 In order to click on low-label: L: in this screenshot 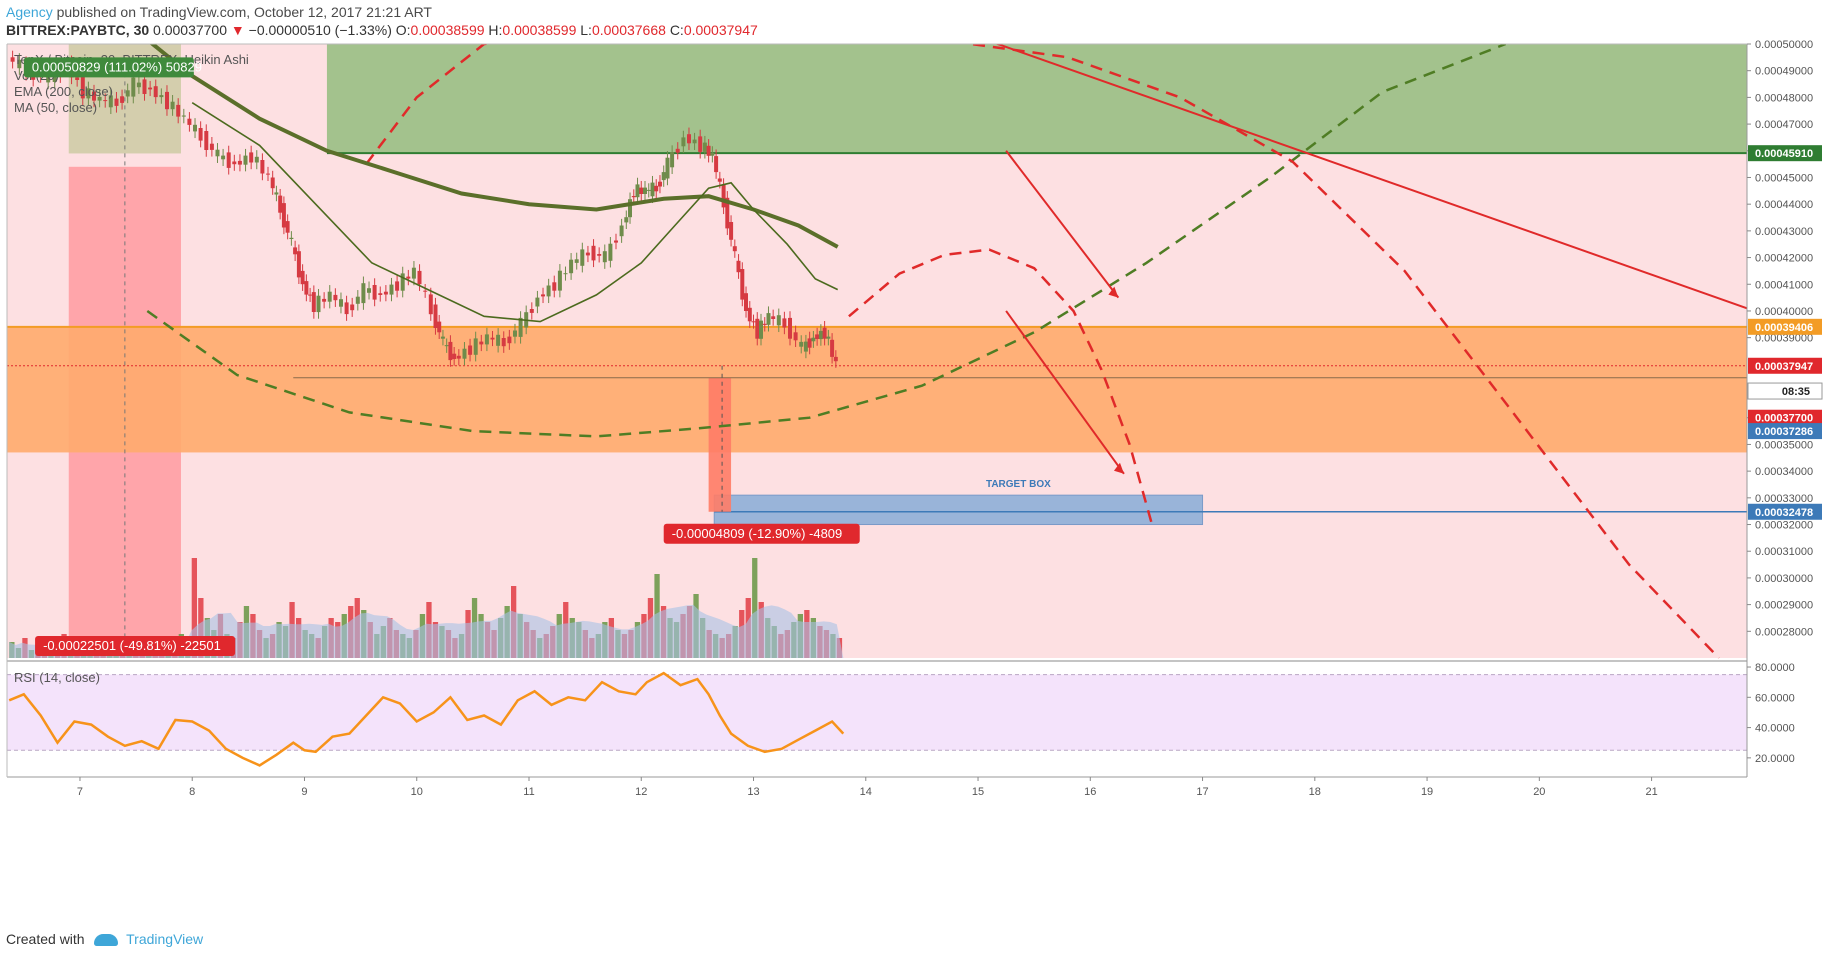, I will do `click(586, 30)`.